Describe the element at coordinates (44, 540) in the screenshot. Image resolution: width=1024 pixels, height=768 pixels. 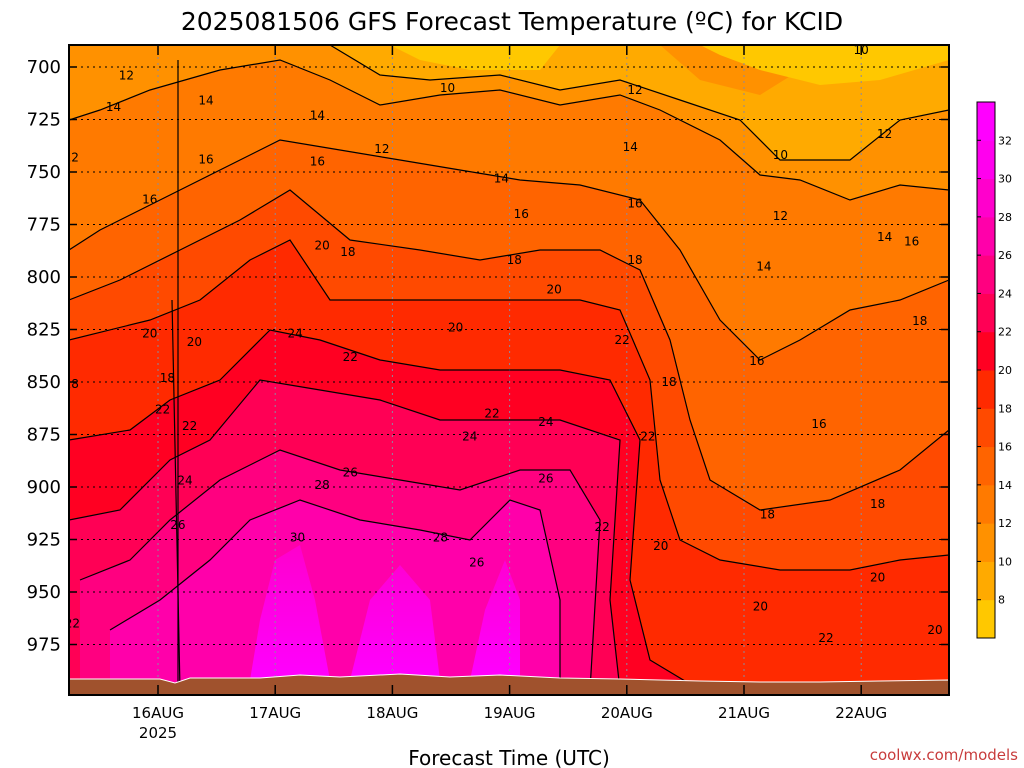
I see `y-tick-label: 925` at that location.